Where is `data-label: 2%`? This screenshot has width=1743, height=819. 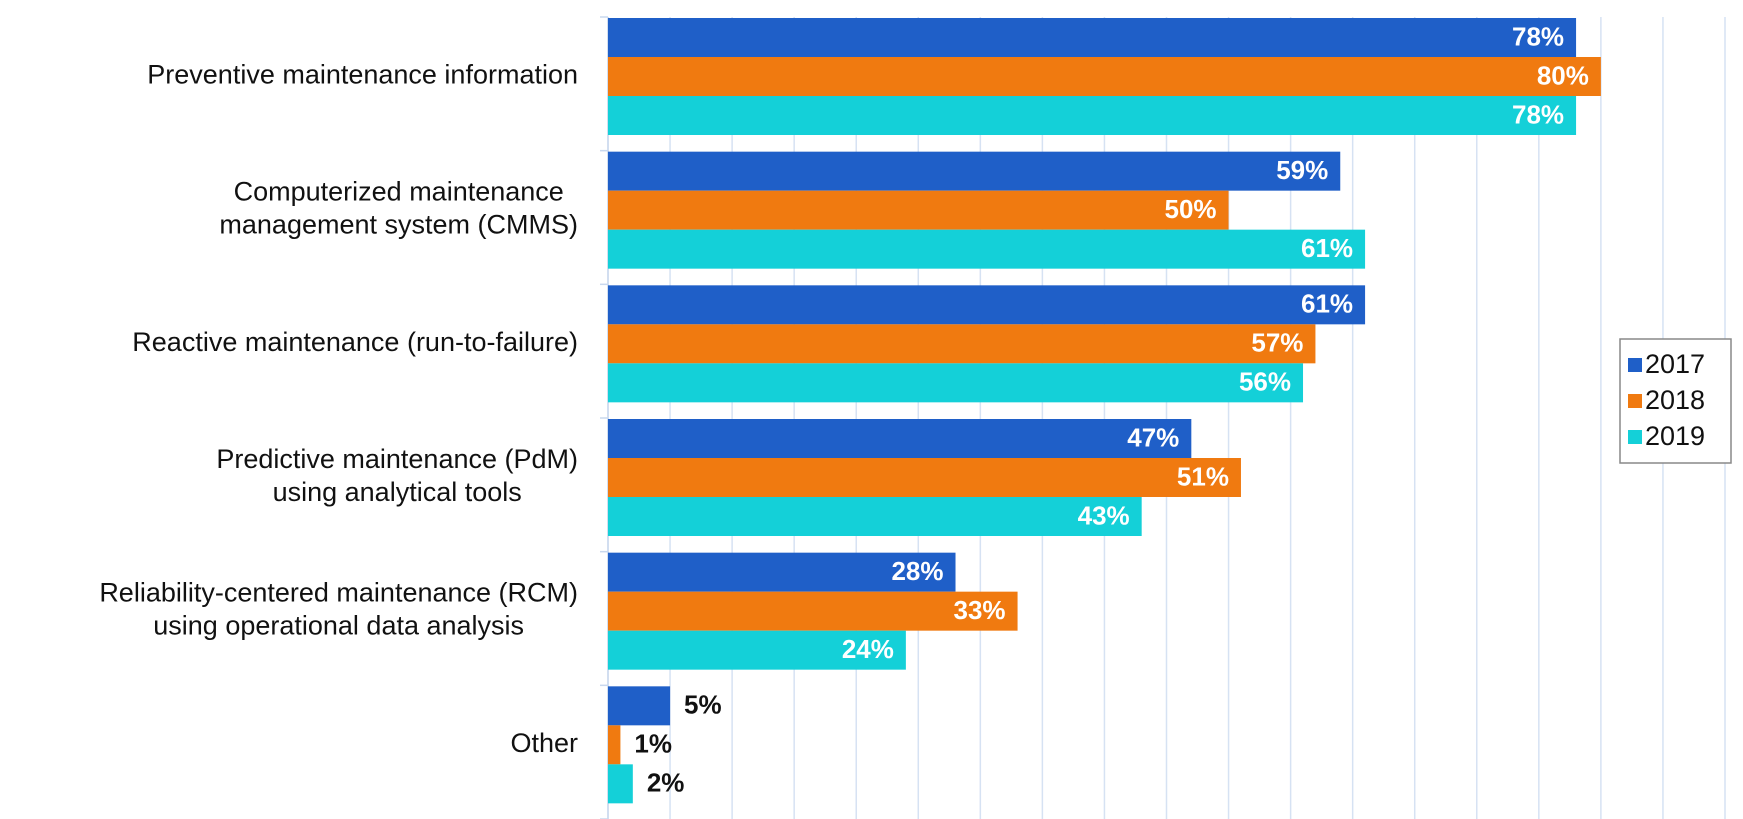 data-label: 2% is located at coordinates (666, 783).